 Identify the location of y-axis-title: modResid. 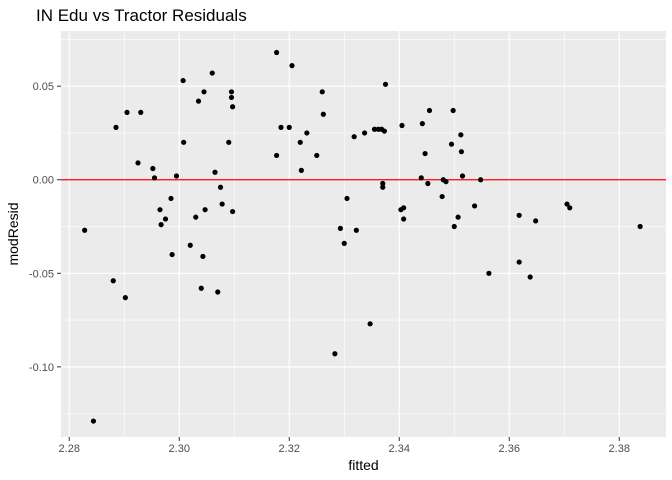
(13, 233).